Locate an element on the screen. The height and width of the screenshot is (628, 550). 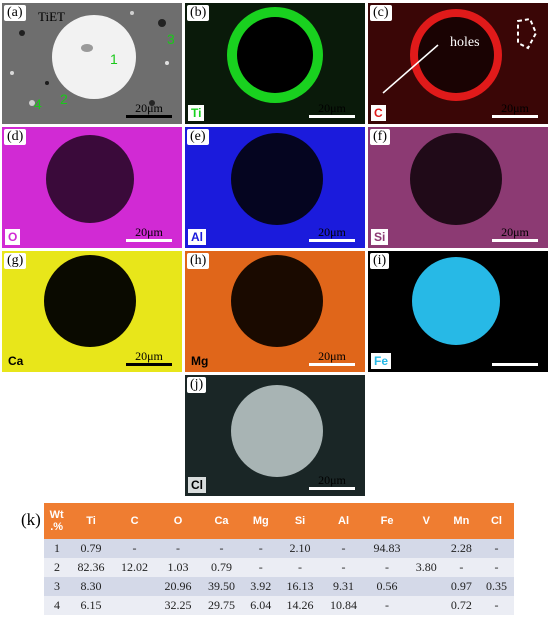
element-label: Ti is located at coordinates (196, 113).